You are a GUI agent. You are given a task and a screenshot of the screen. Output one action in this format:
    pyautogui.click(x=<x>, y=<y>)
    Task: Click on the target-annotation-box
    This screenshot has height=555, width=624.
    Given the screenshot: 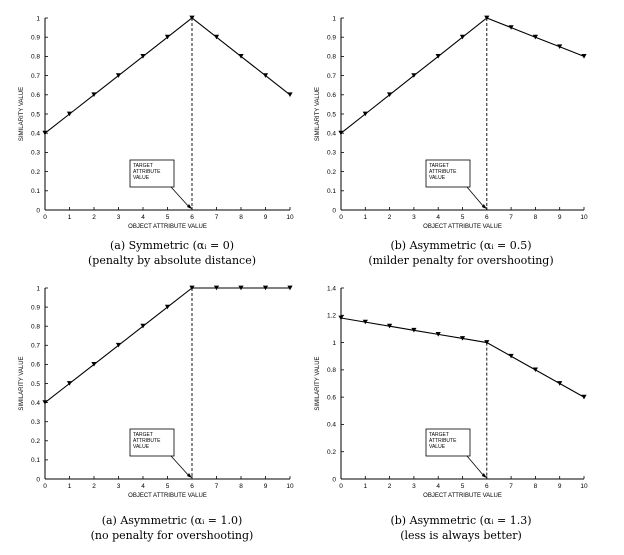 What is the action you would take?
    pyautogui.click(x=448, y=173)
    